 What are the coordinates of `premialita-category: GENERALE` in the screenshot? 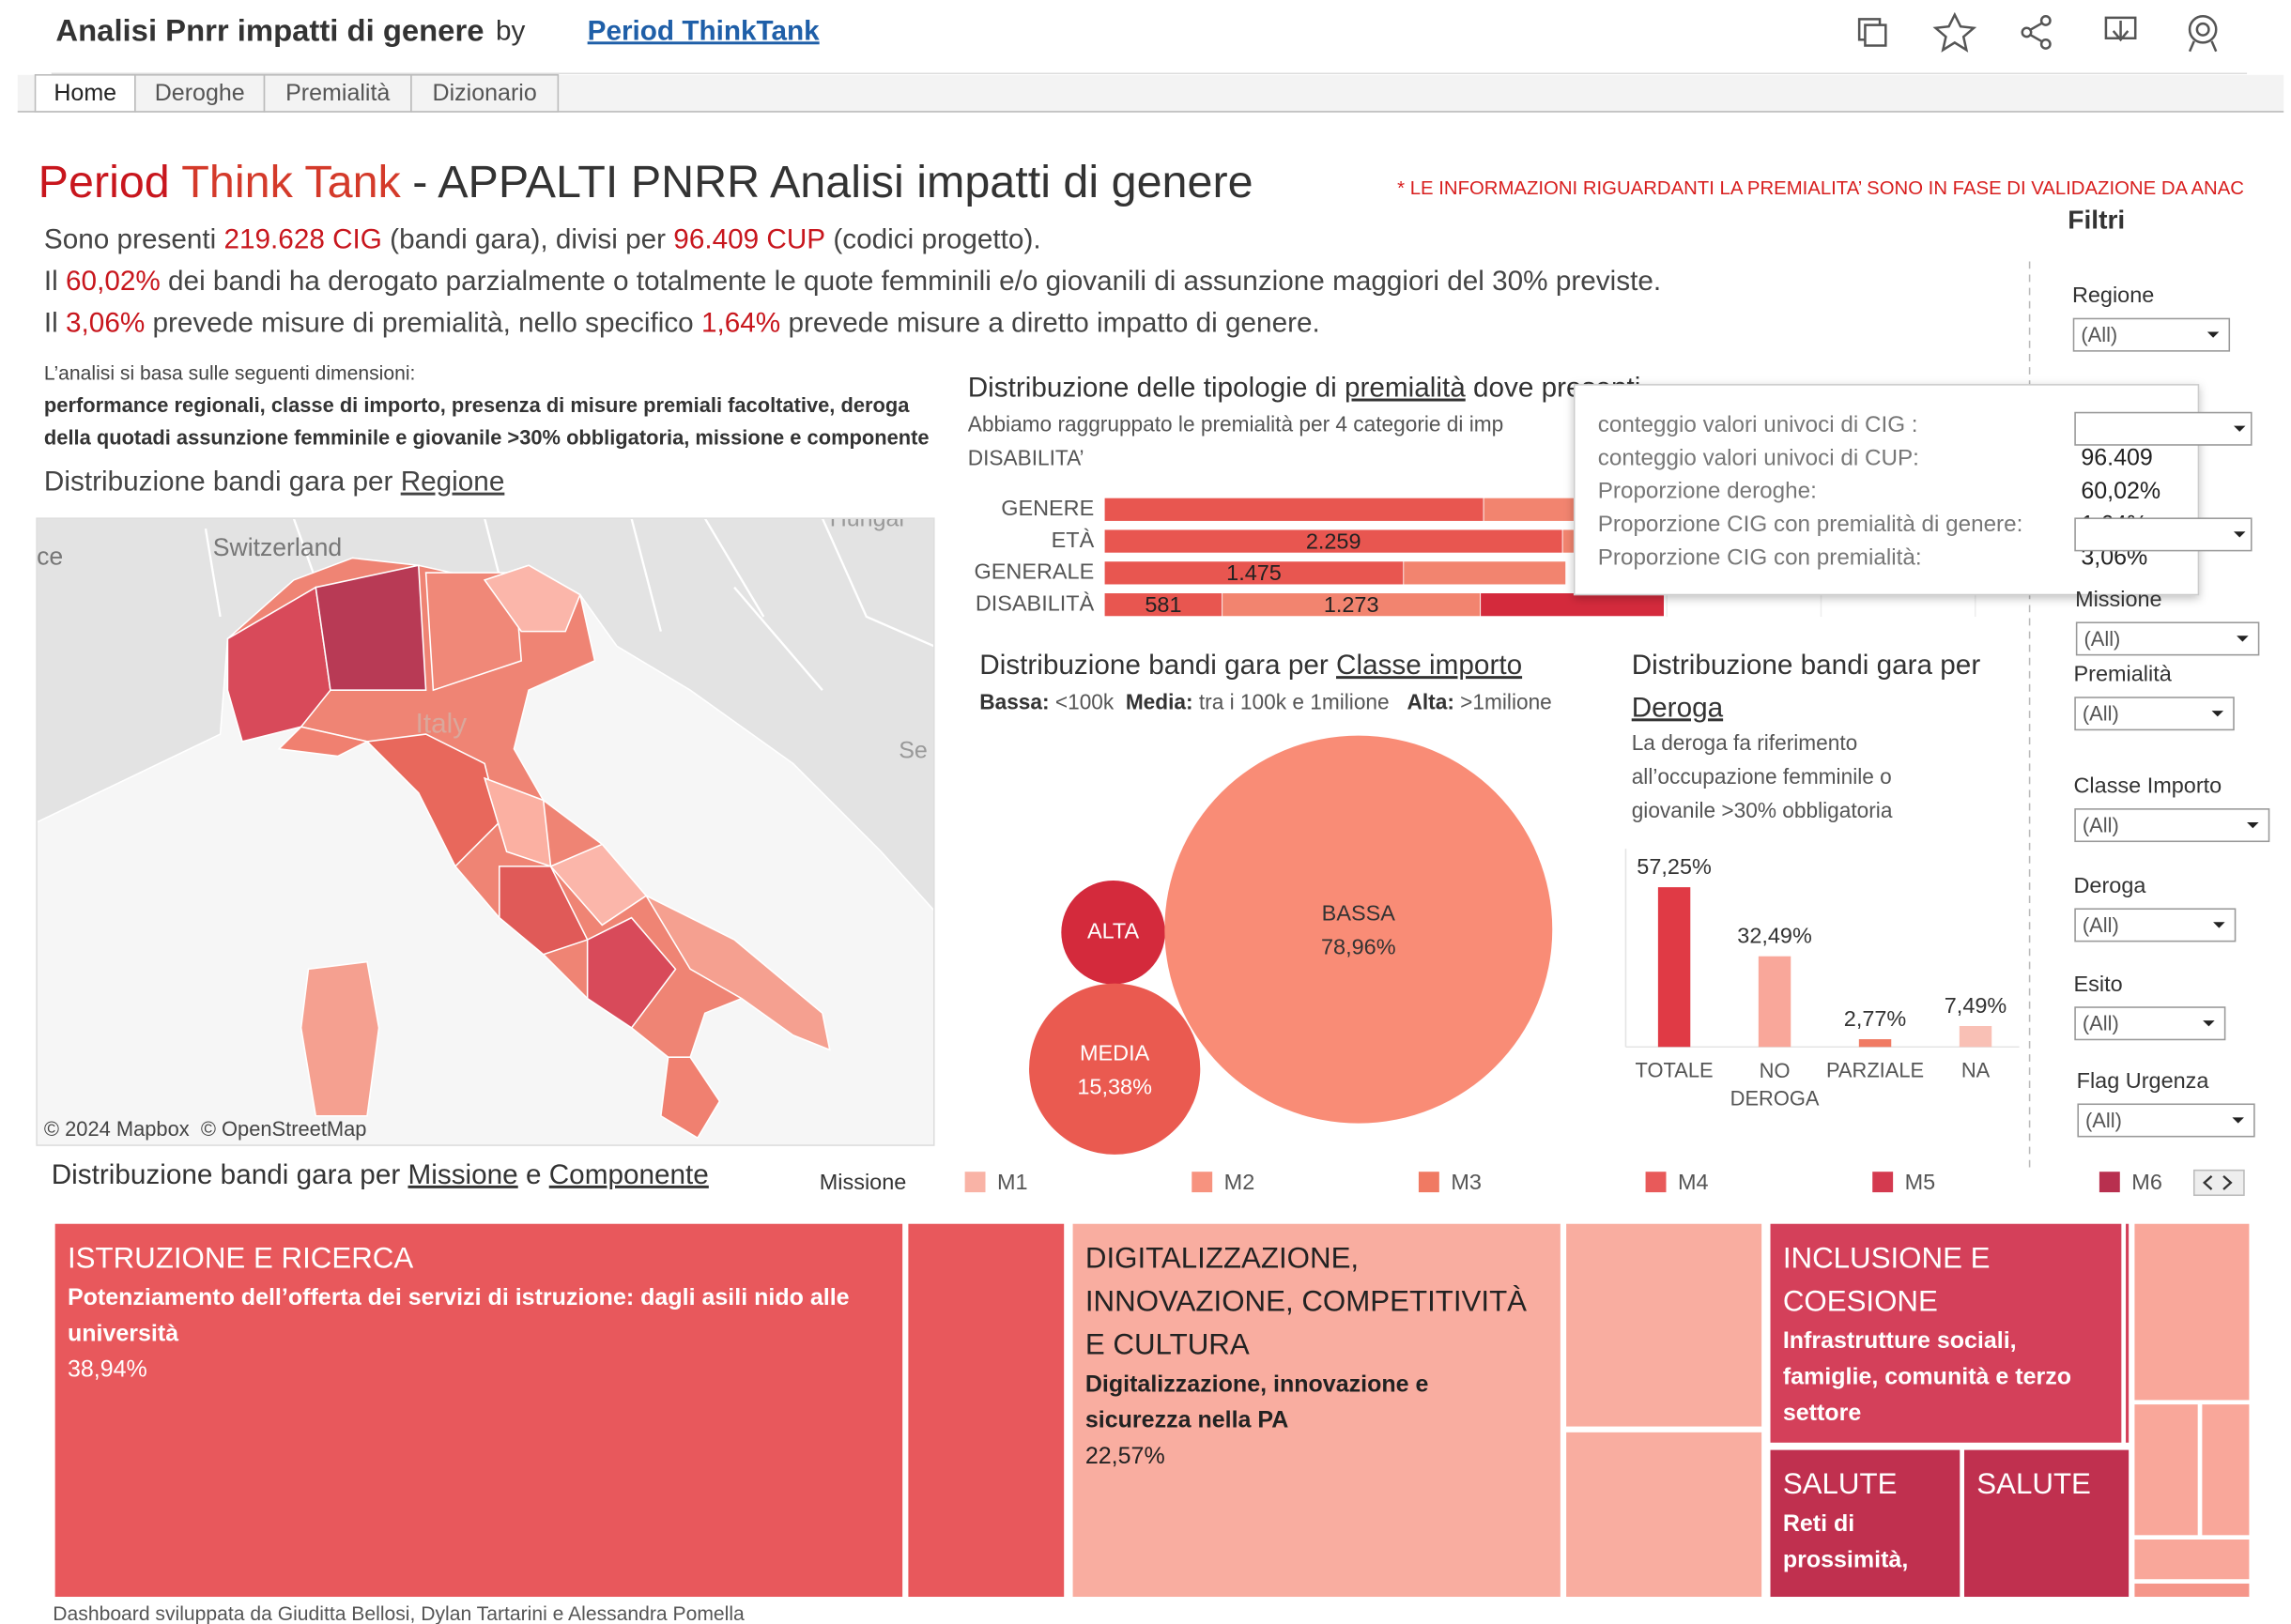 It's located at (1035, 572).